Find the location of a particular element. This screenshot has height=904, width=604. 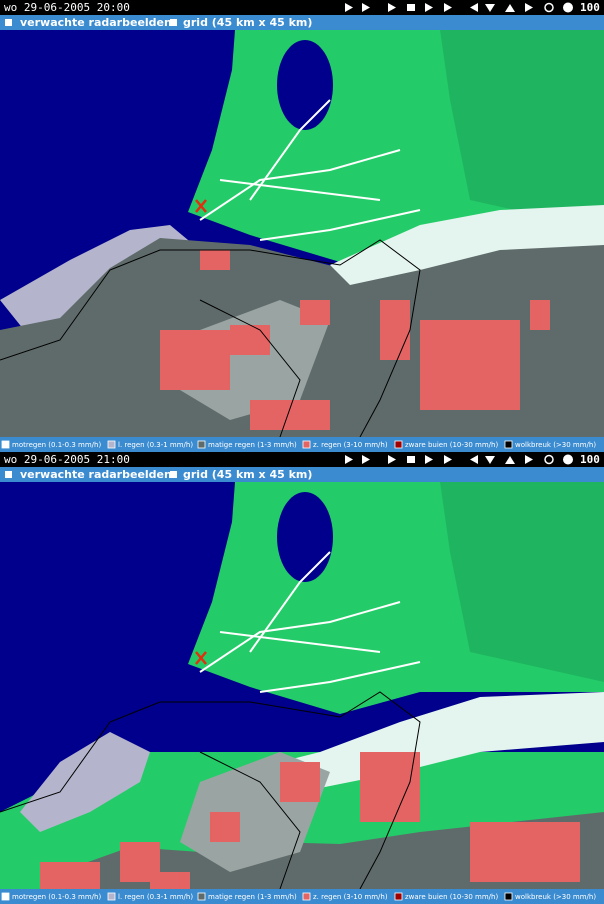

timestamp: wo 29-06-2005 21:00 is located at coordinates (67, 459).